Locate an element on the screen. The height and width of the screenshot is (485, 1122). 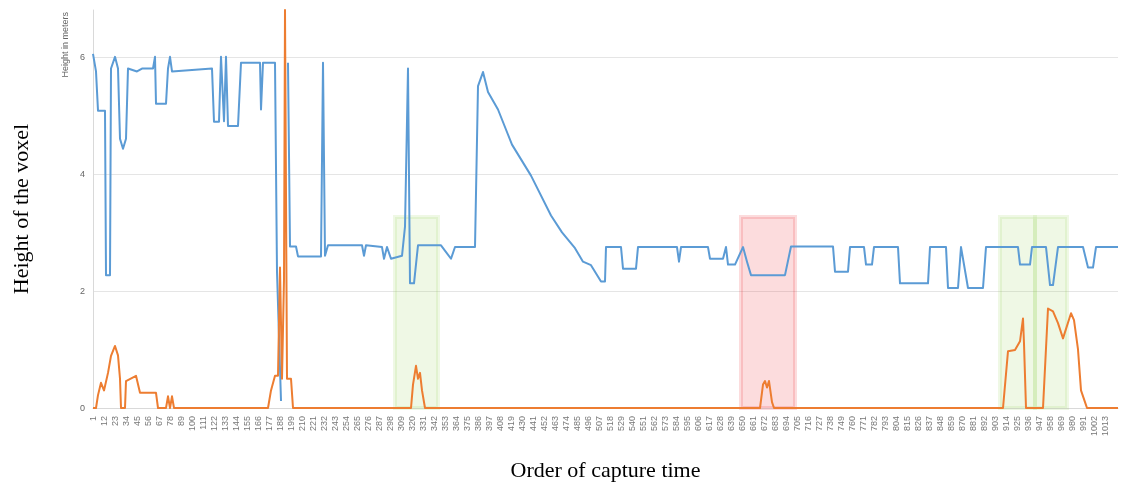
x-tick-label: 342 is located at coordinates (434, 424).